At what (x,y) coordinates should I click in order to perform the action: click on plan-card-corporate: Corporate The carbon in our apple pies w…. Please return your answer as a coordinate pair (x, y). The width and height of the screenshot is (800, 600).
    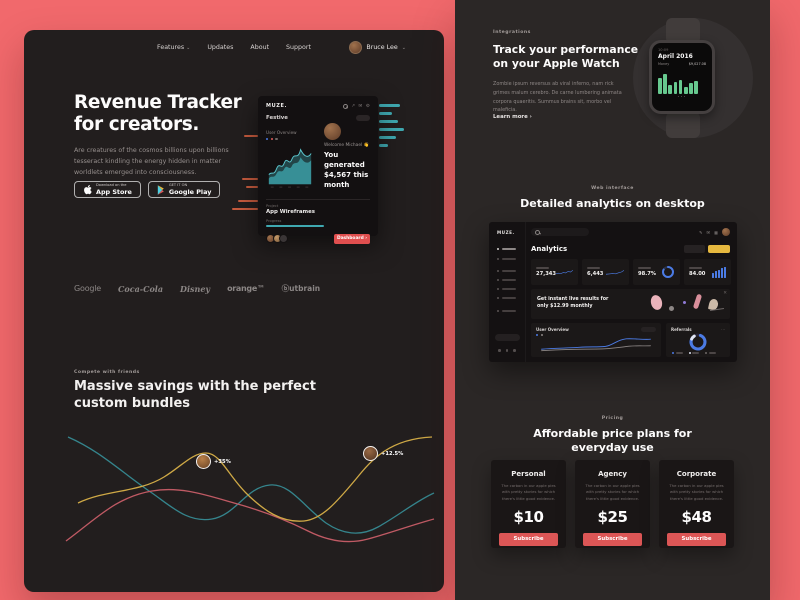
    Looking at the image, I should click on (696, 504).